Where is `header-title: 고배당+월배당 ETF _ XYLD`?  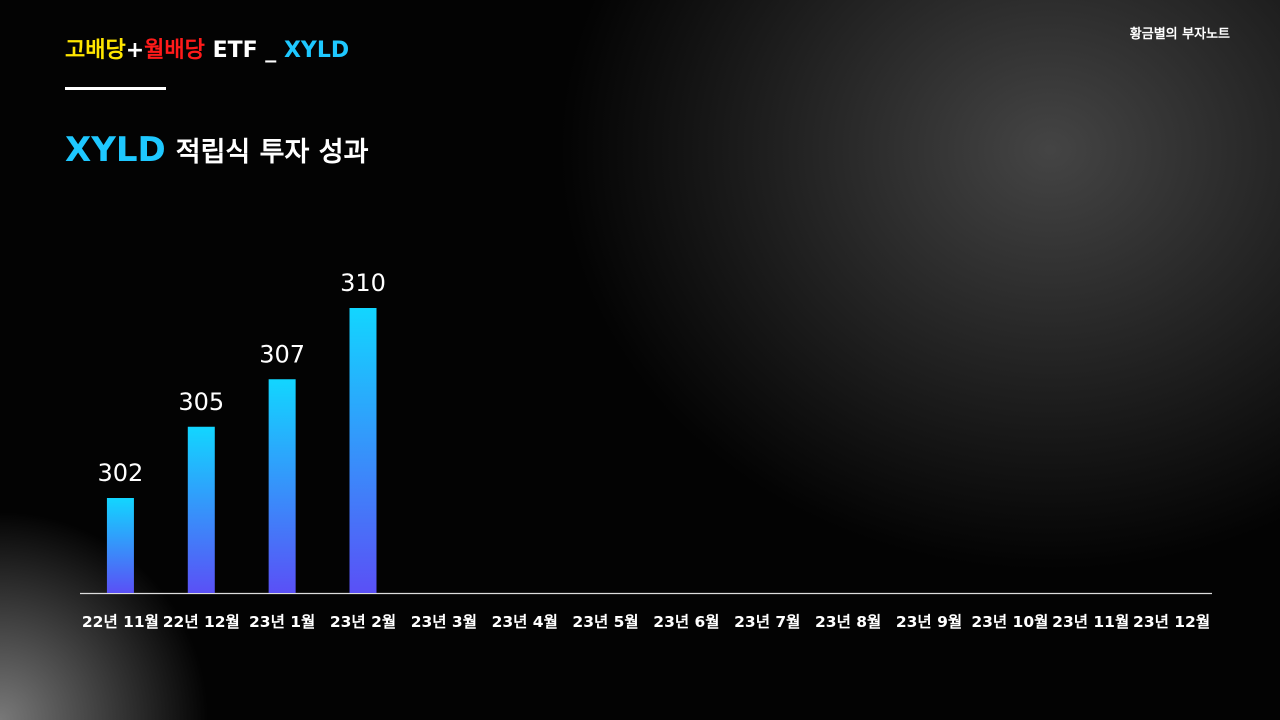 header-title: 고배당+월배당 ETF _ XYLD is located at coordinates (207, 48).